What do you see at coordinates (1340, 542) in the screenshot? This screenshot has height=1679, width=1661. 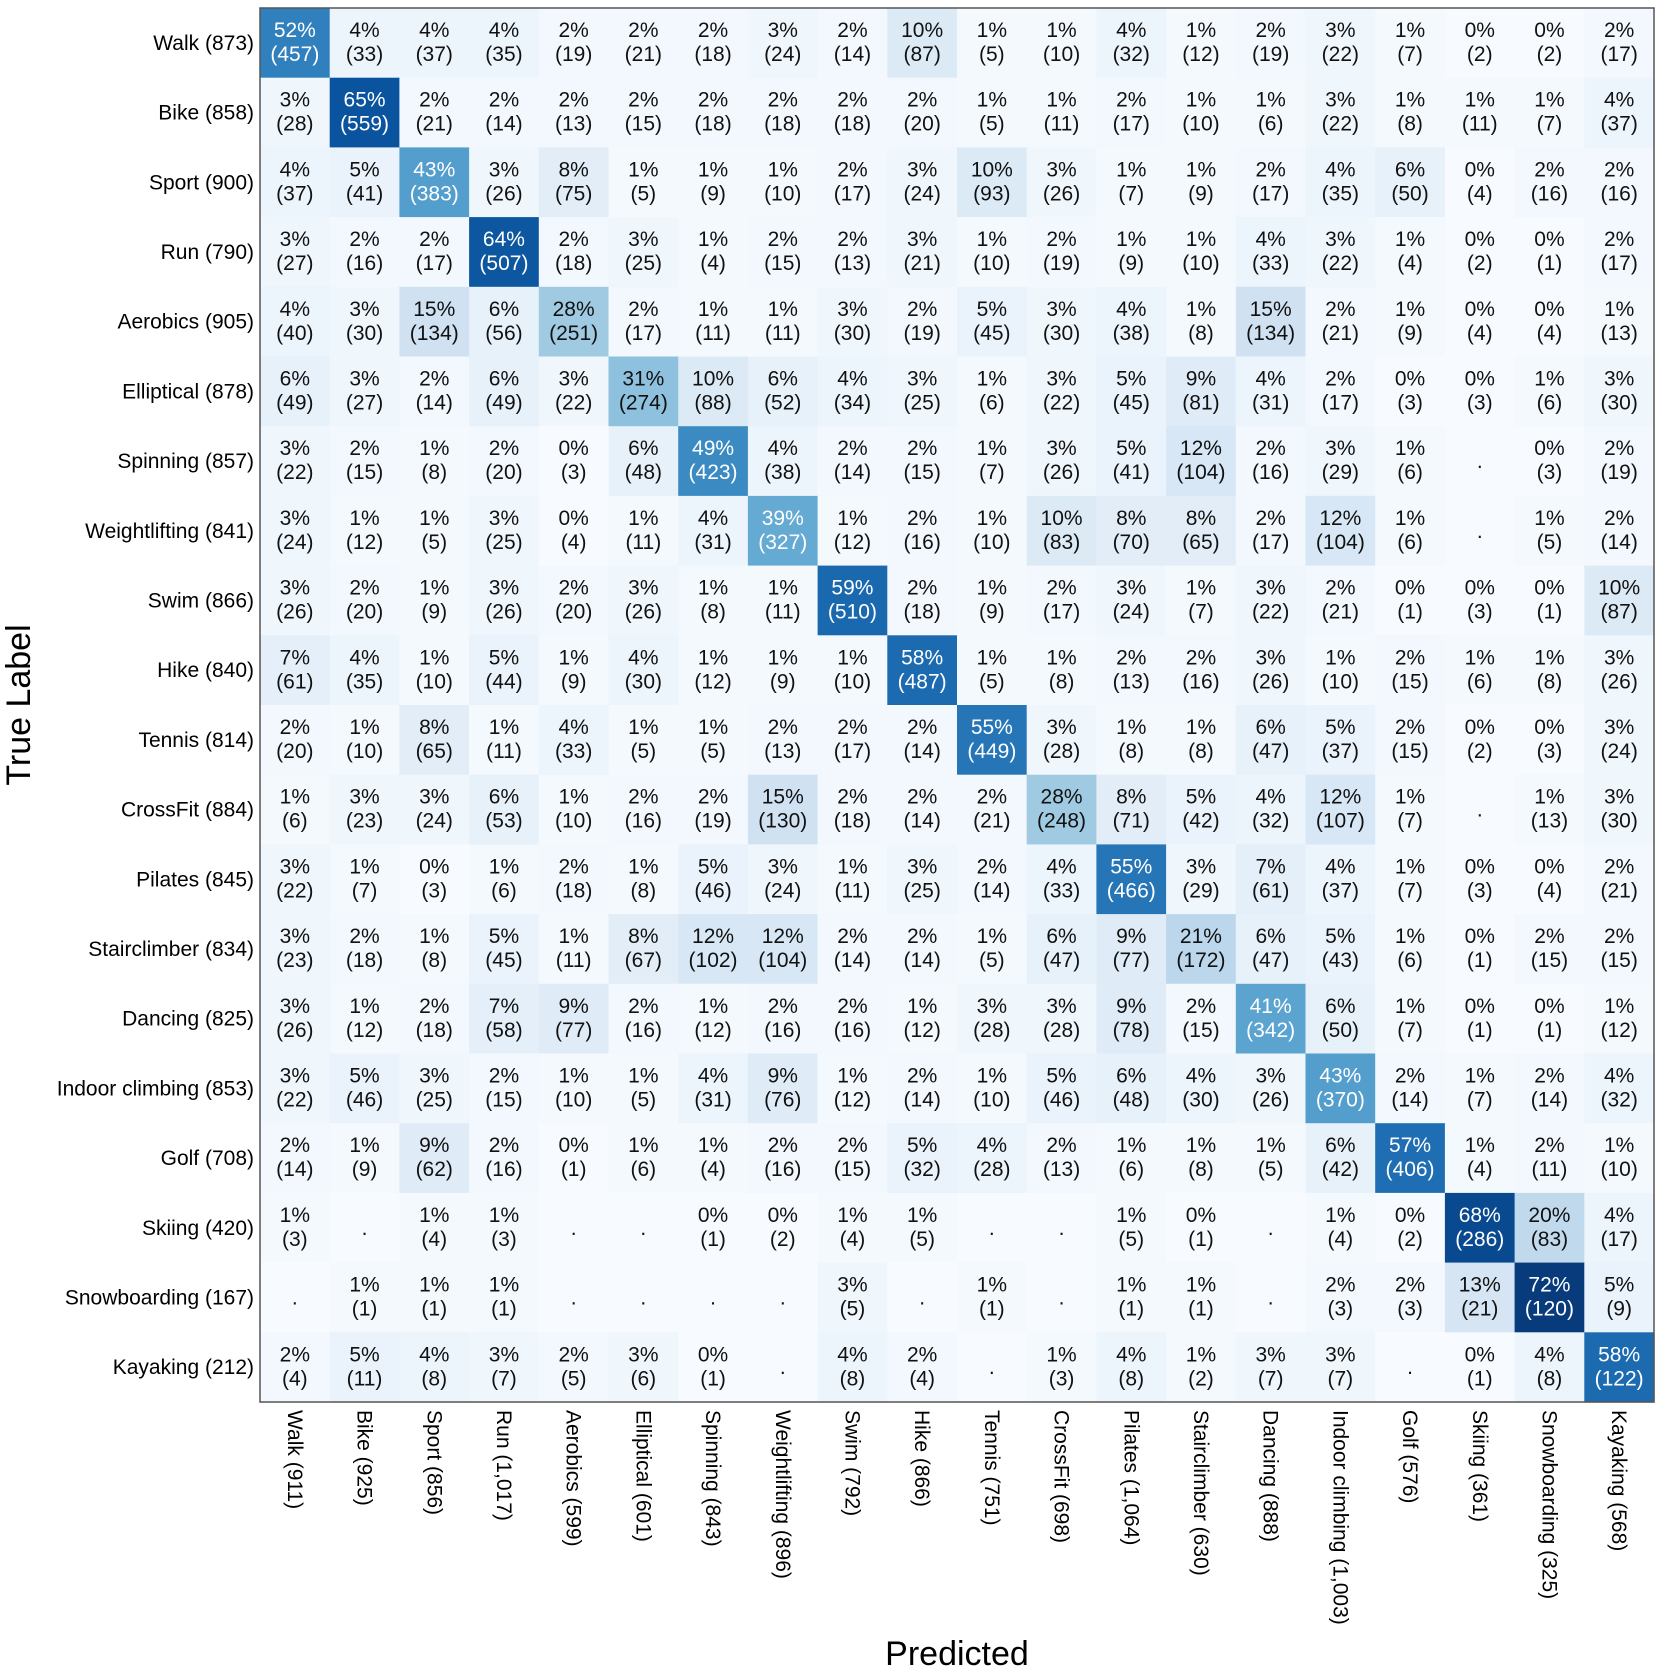 I see `cell-count-label: (104)` at bounding box center [1340, 542].